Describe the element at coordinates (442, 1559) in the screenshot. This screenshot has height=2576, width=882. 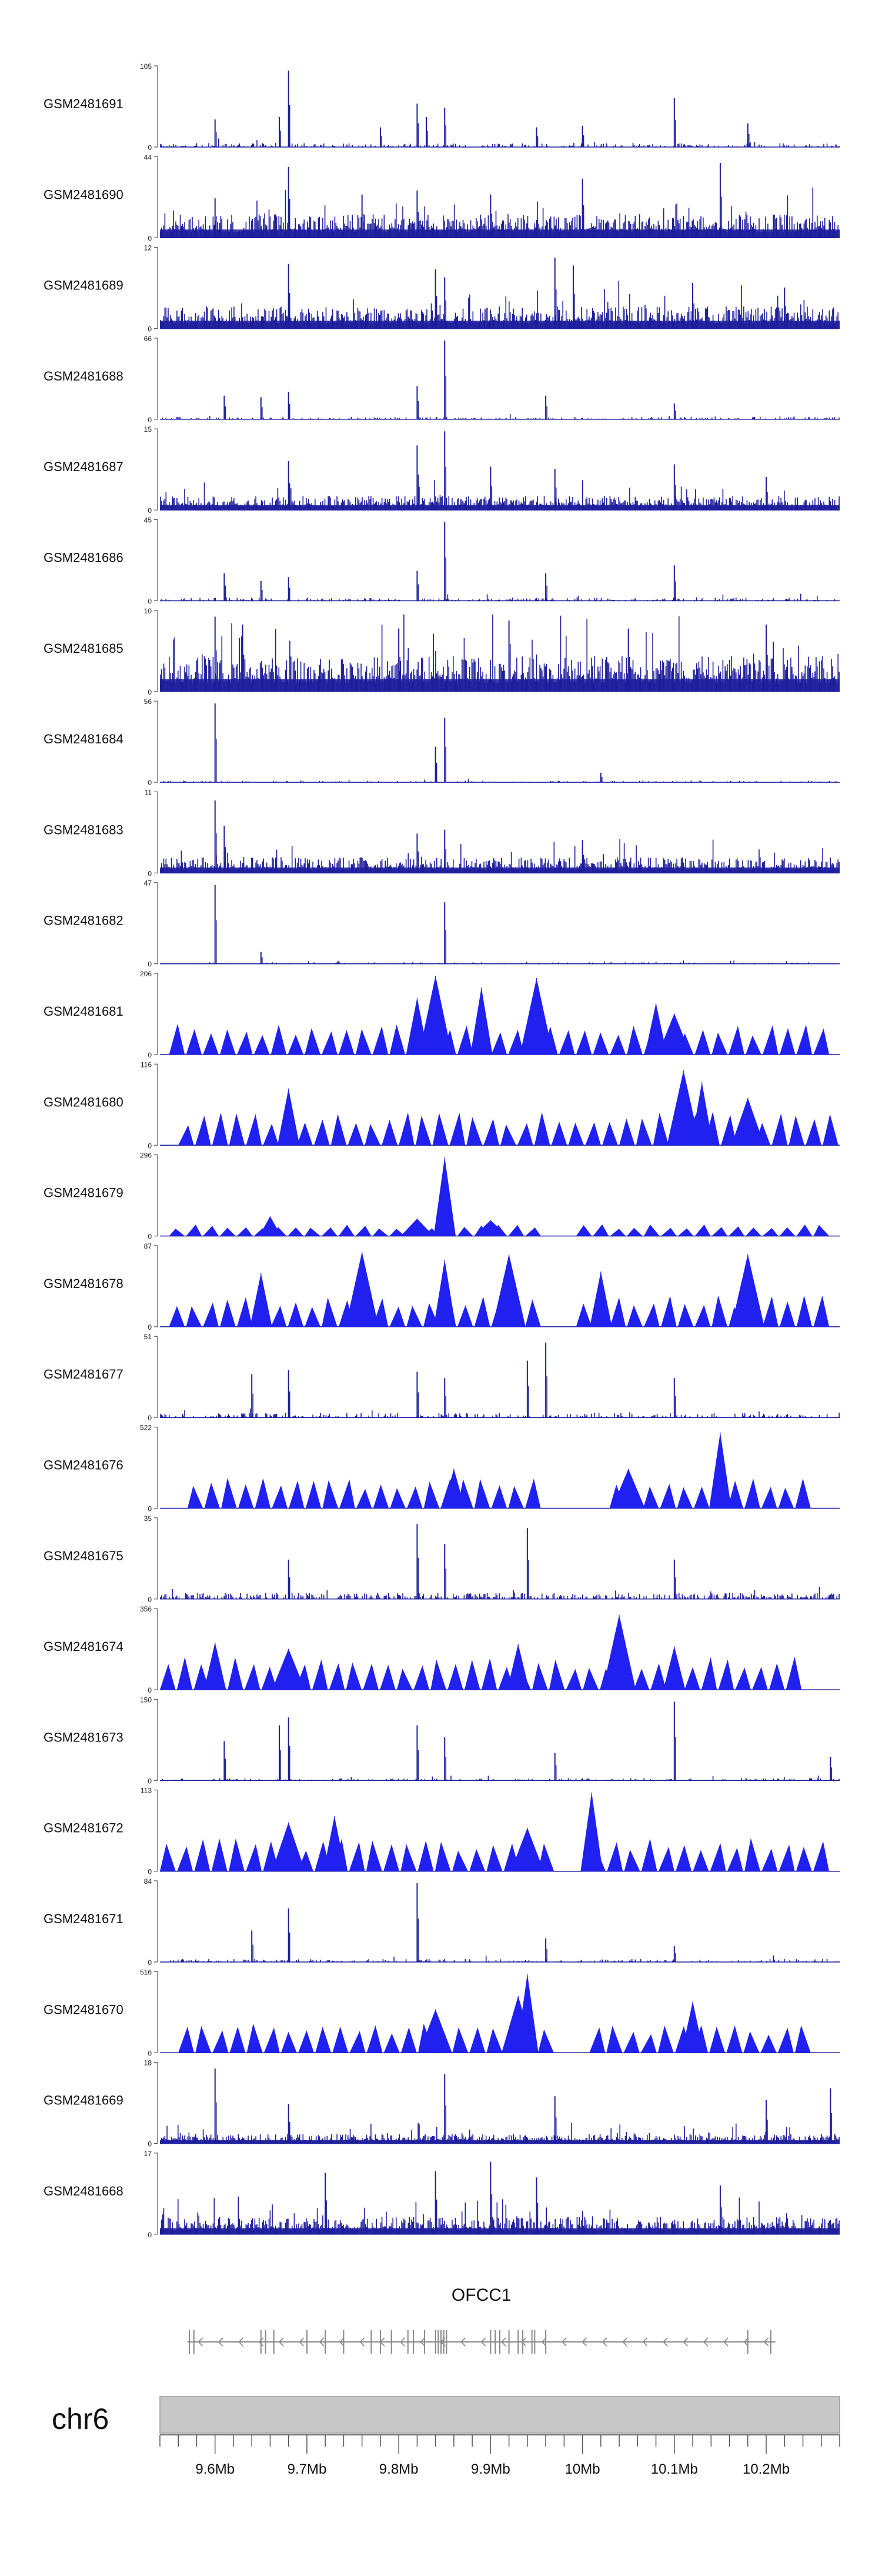
I see `track-GSM2481675: GSM2481675 35 0` at that location.